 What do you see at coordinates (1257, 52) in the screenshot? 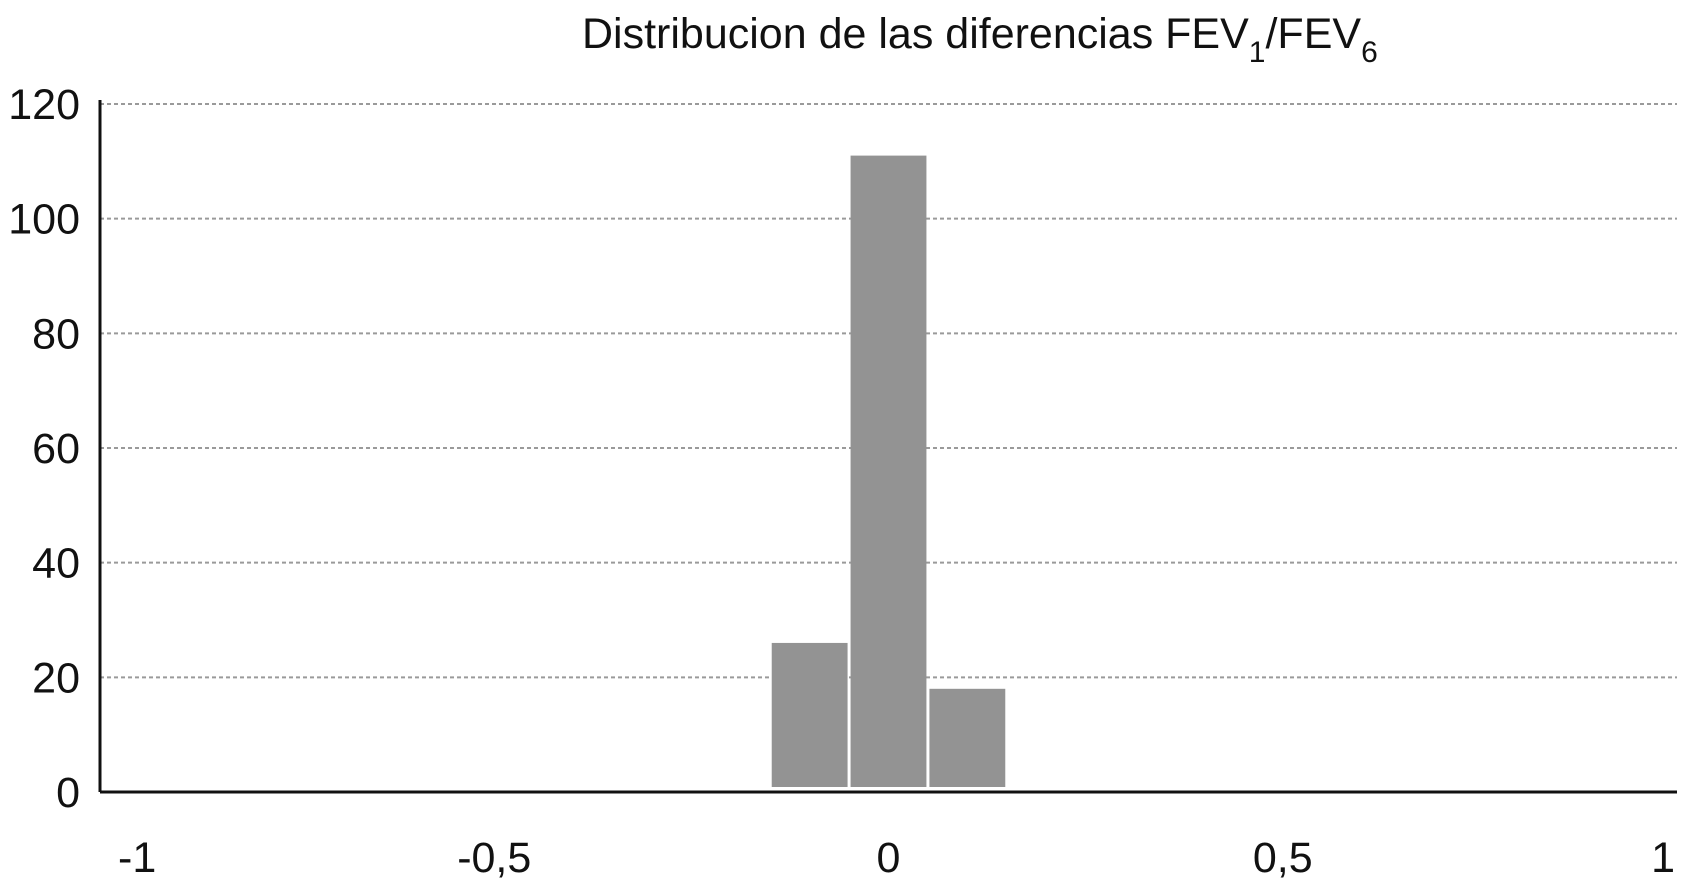
I see `chart-title-subscript-1: 1` at bounding box center [1257, 52].